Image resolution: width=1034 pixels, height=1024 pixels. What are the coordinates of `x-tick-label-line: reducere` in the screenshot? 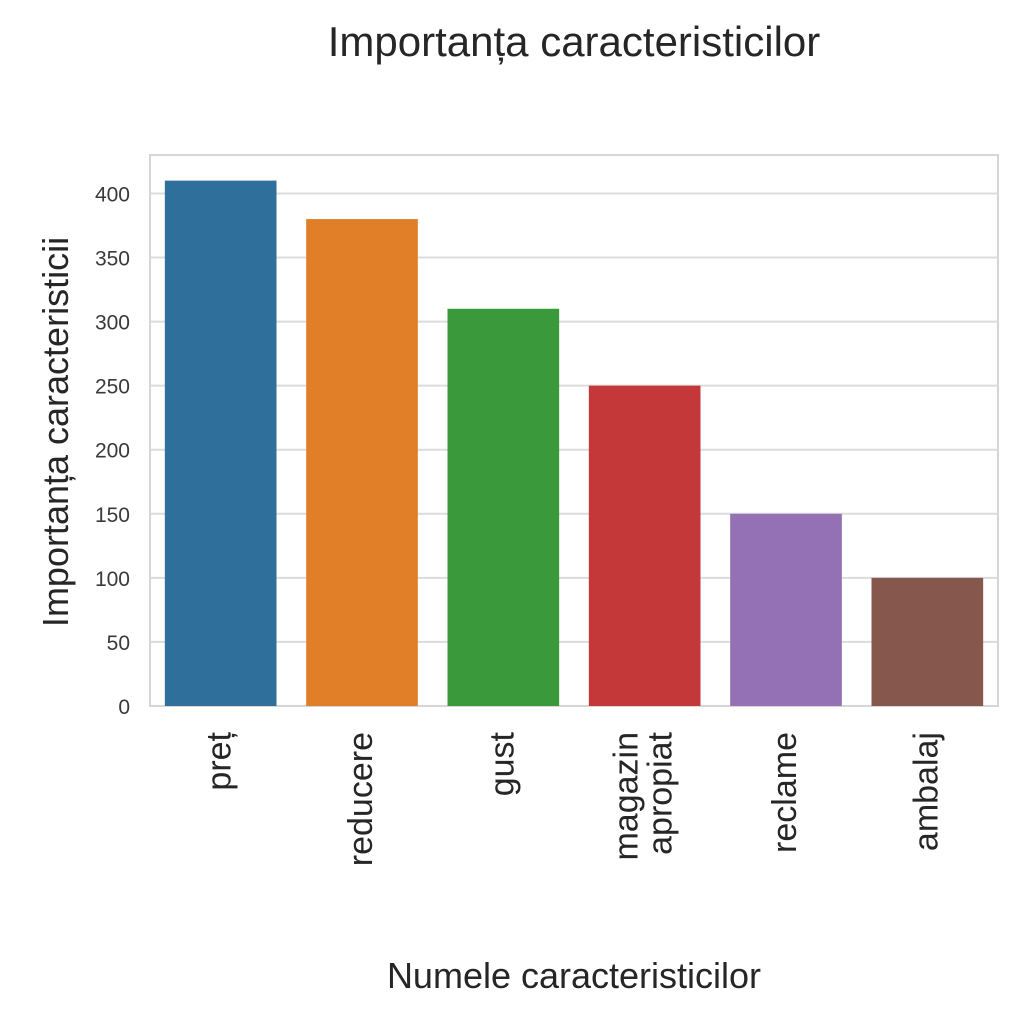 It's located at (361, 799).